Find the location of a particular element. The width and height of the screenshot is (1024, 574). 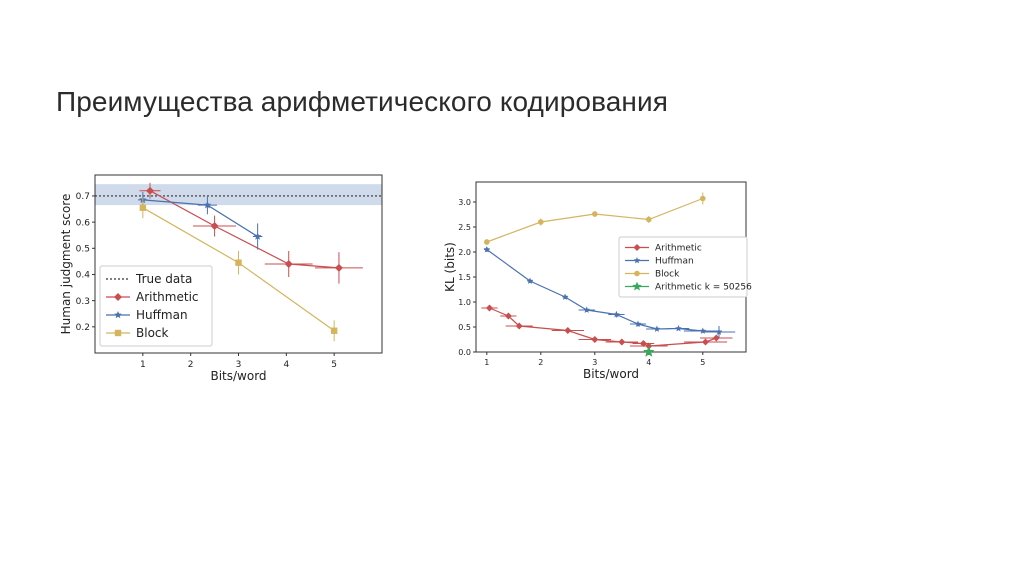

left-series-block is located at coordinates (238, 269).